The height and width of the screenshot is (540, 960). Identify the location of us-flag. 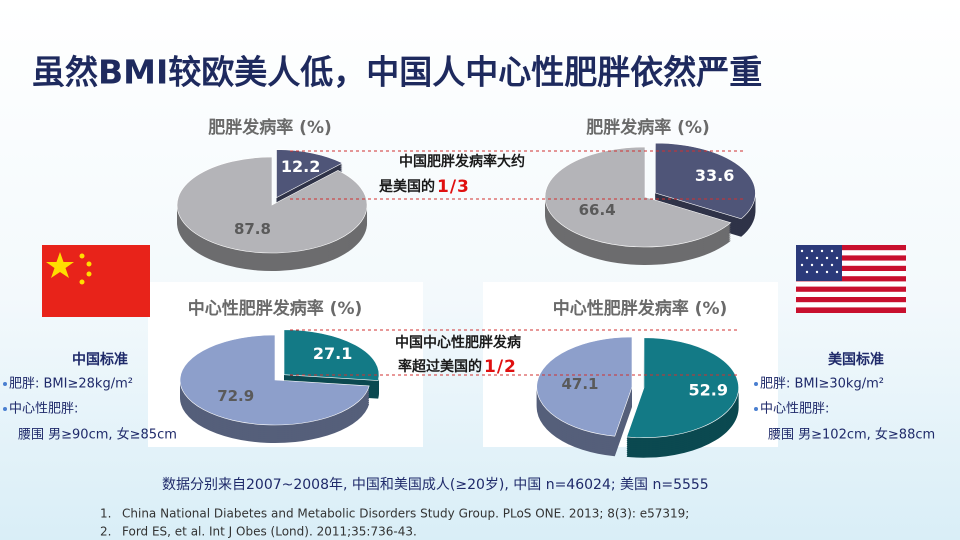
(851, 279).